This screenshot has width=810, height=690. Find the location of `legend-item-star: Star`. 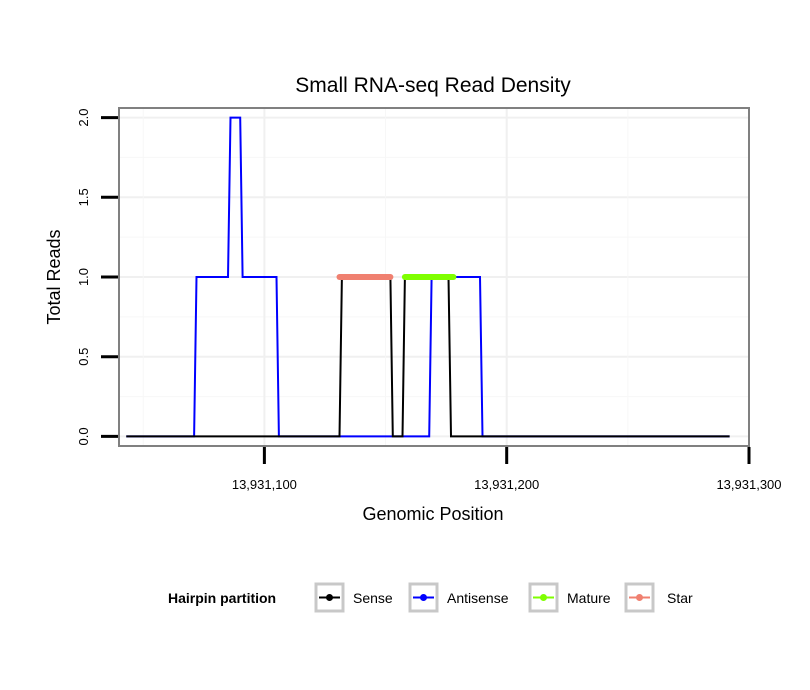

legend-item-star: Star is located at coordinates (658, 597).